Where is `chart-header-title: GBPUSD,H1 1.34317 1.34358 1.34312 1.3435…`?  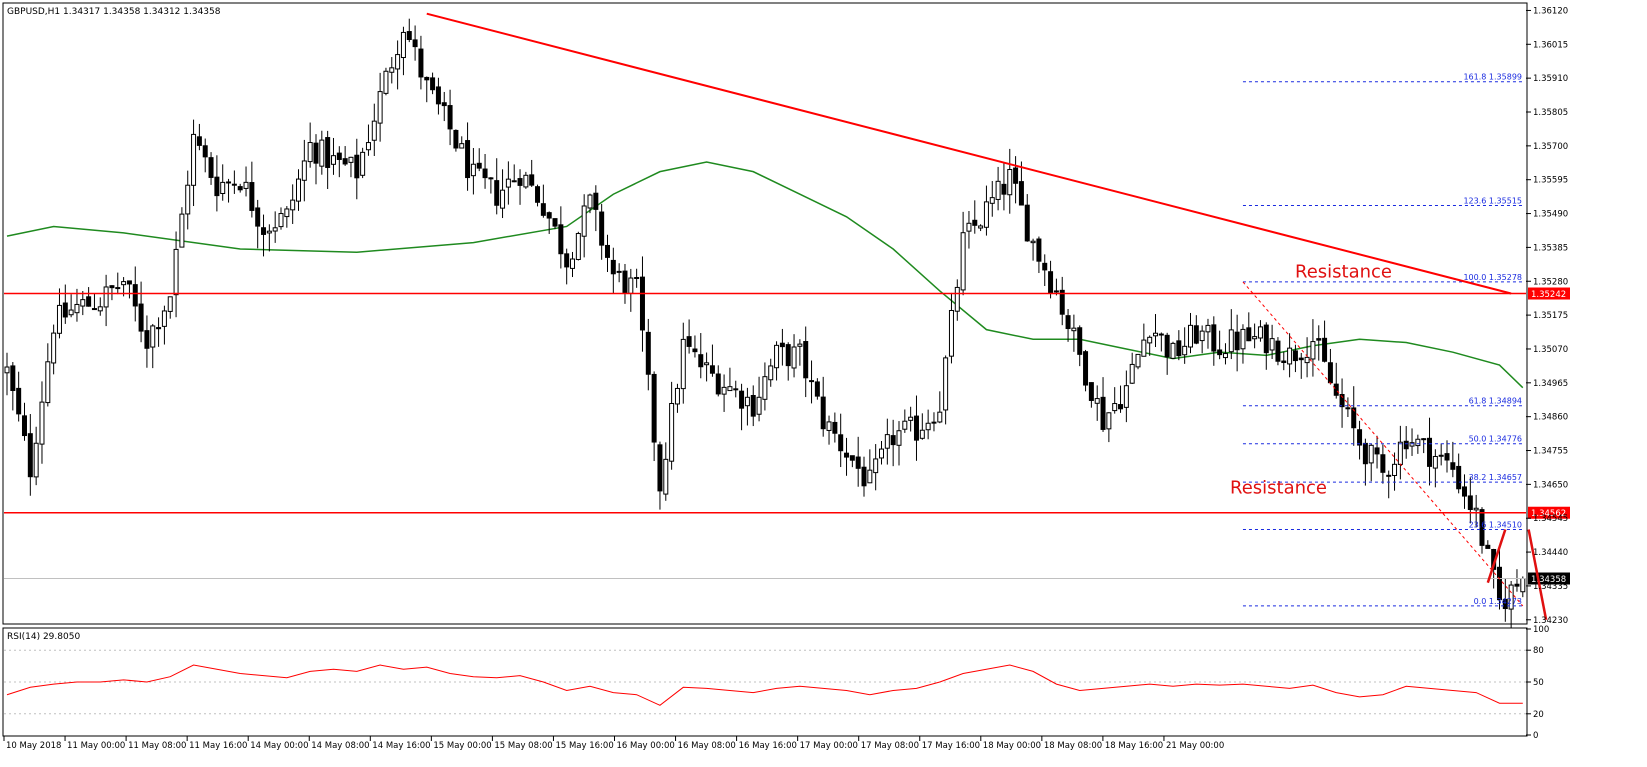
chart-header-title: GBPUSD,H1 1.34317 1.34358 1.34312 1.3435… is located at coordinates (114, 12).